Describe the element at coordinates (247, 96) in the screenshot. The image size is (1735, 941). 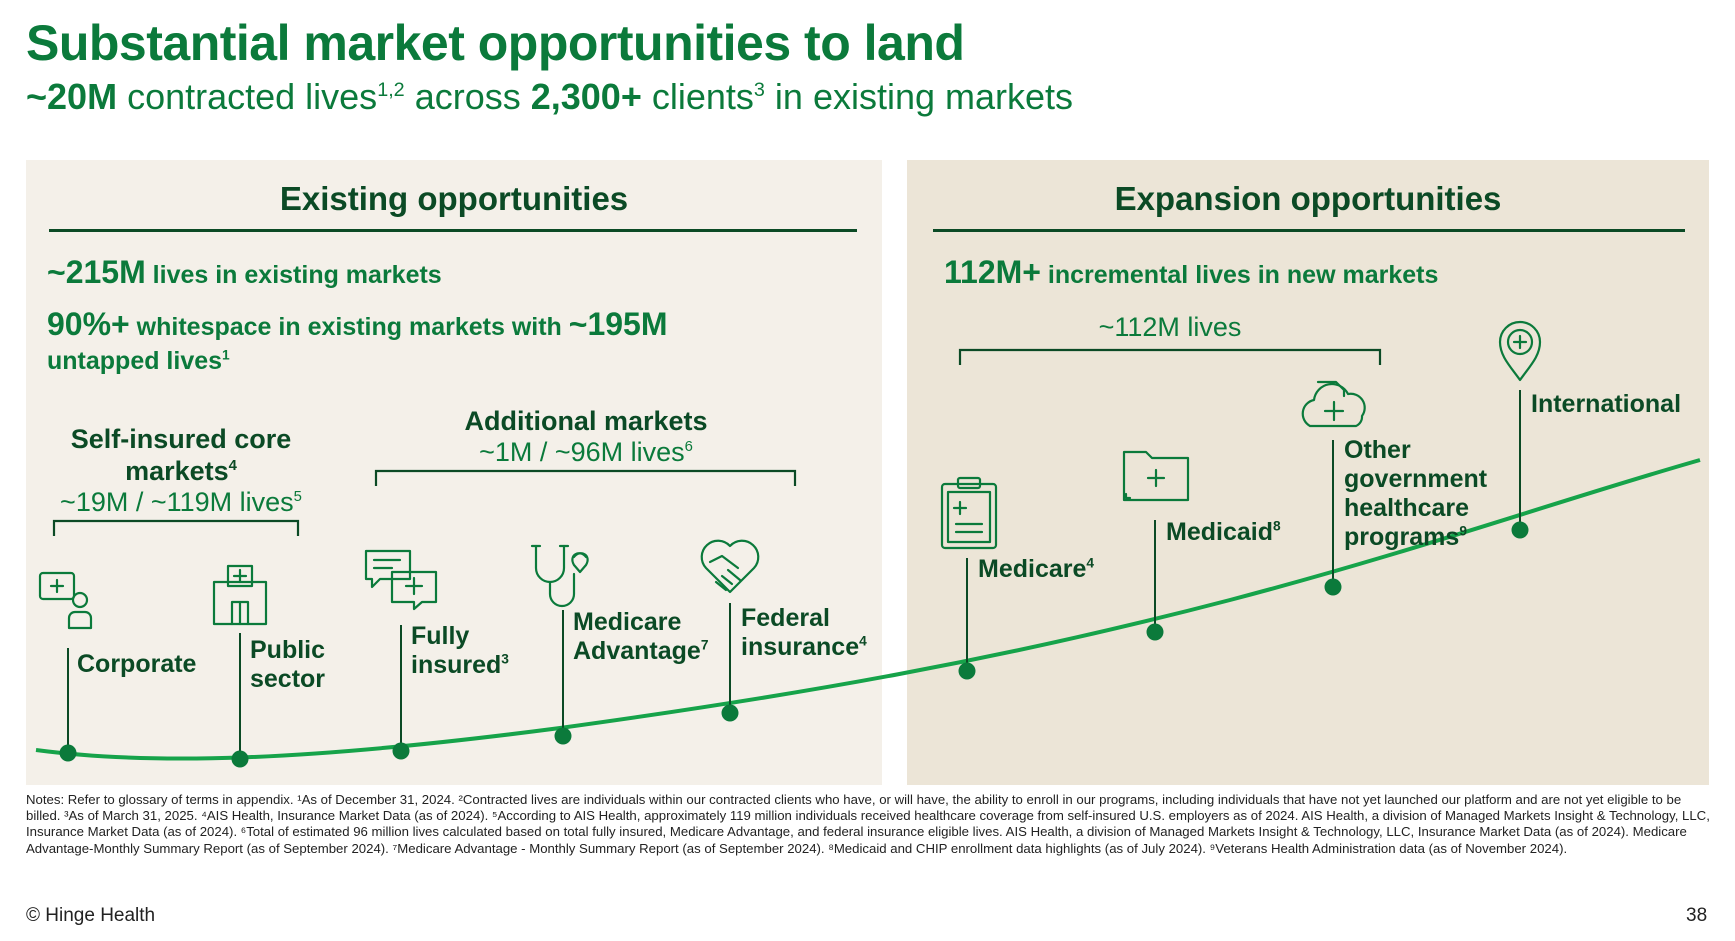
I see `subtitle-text: contracted lives` at that location.